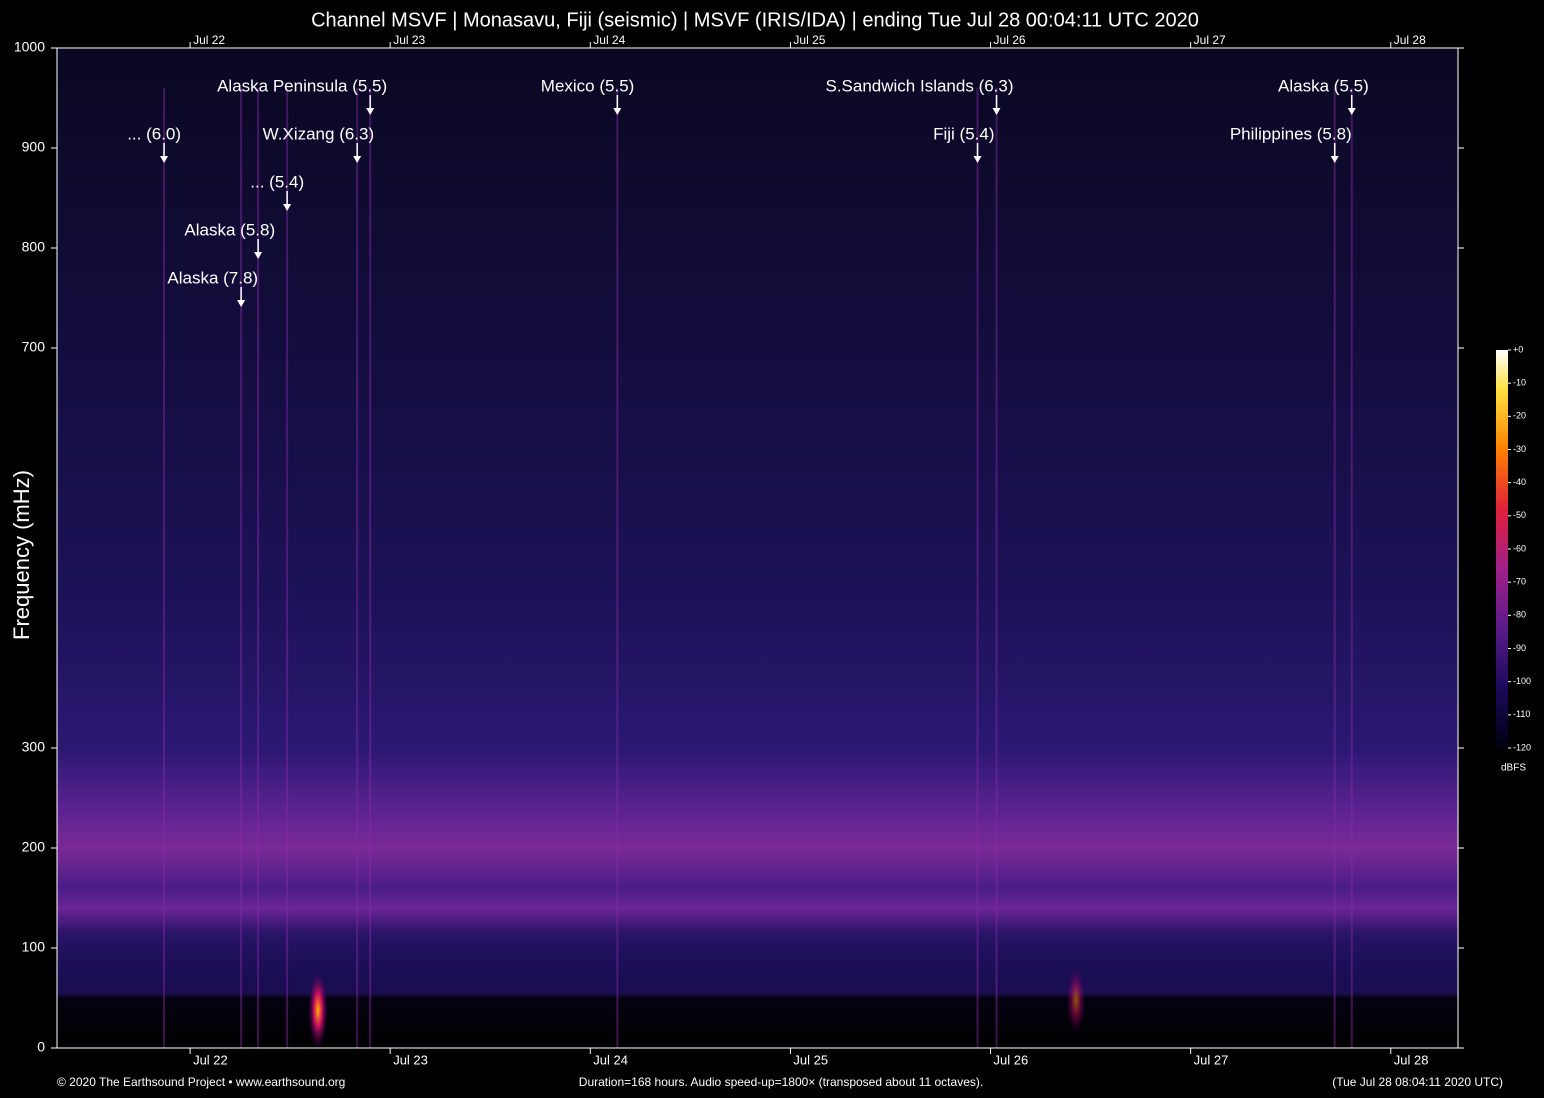  I want to click on x-tick-label: Jul 23, so click(410, 1059).